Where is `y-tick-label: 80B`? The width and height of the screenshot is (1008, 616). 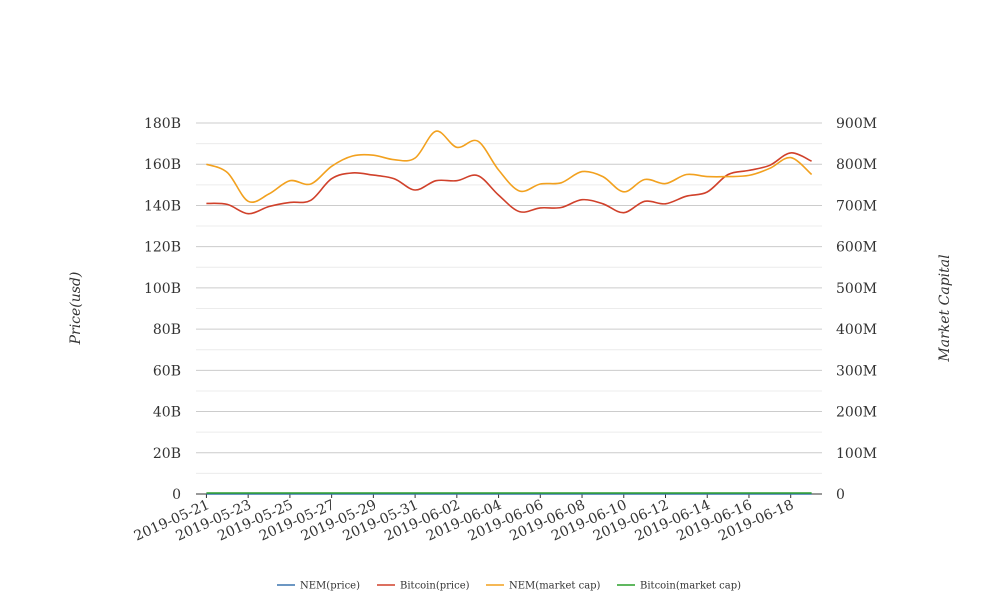 y-tick-label: 80B is located at coordinates (167, 330).